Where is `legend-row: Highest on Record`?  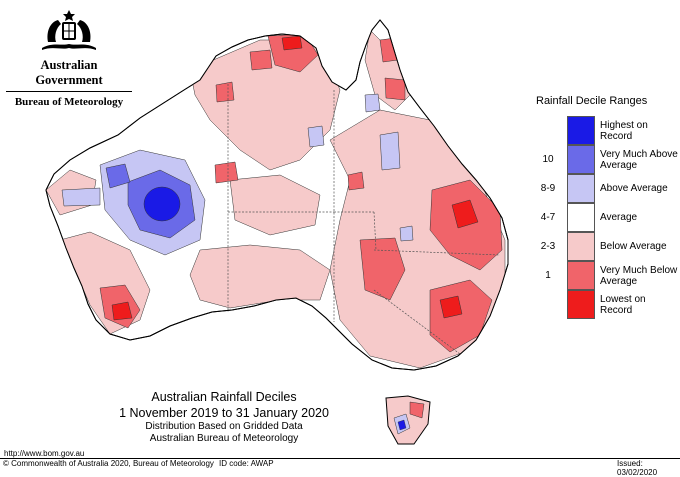 legend-row: Highest on Record is located at coordinates (605, 130).